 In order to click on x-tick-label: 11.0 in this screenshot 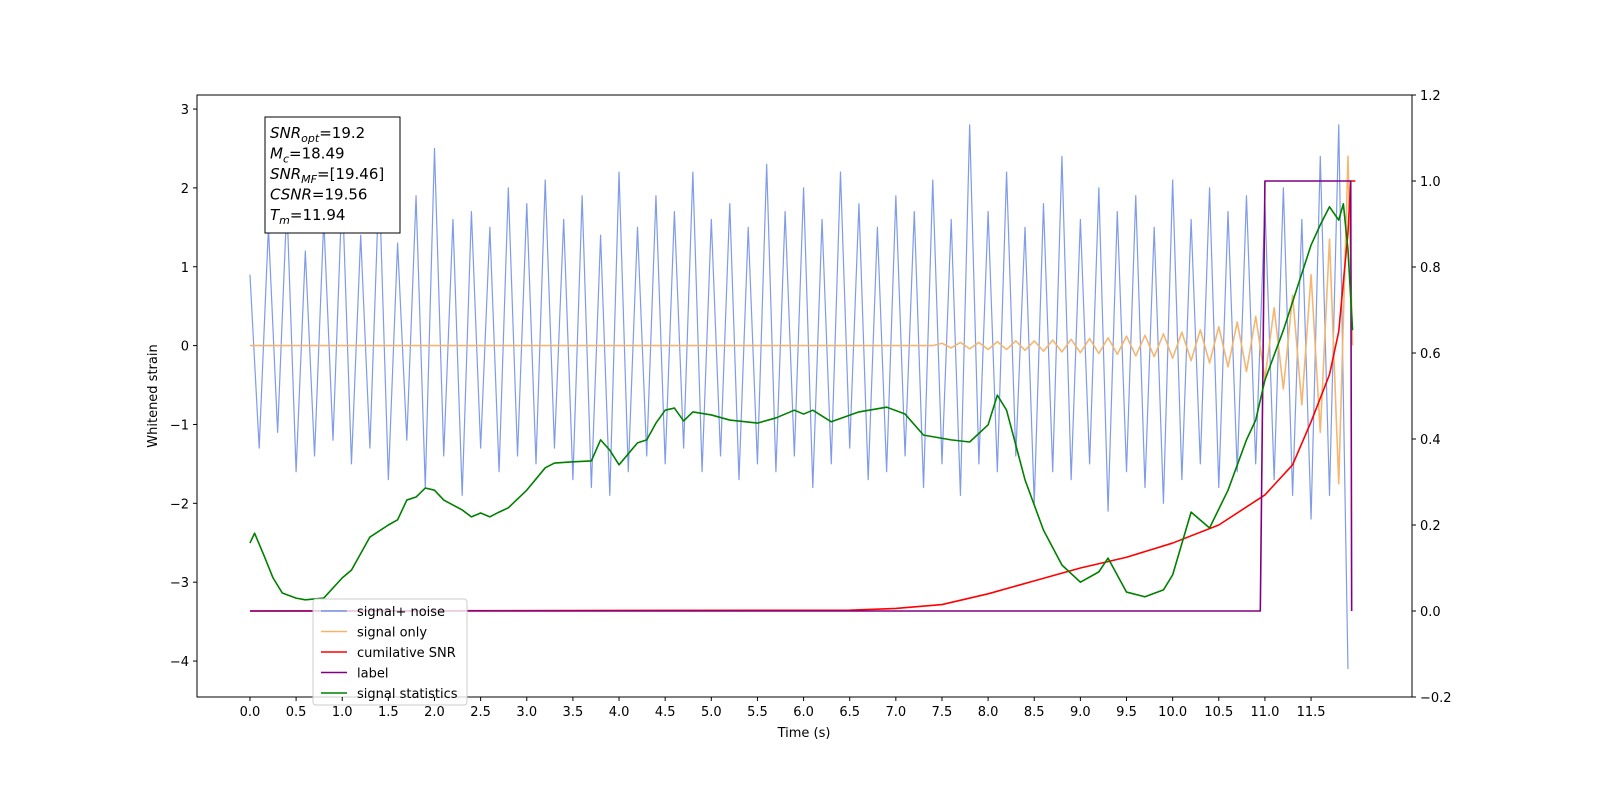, I will do `click(1264, 712)`.